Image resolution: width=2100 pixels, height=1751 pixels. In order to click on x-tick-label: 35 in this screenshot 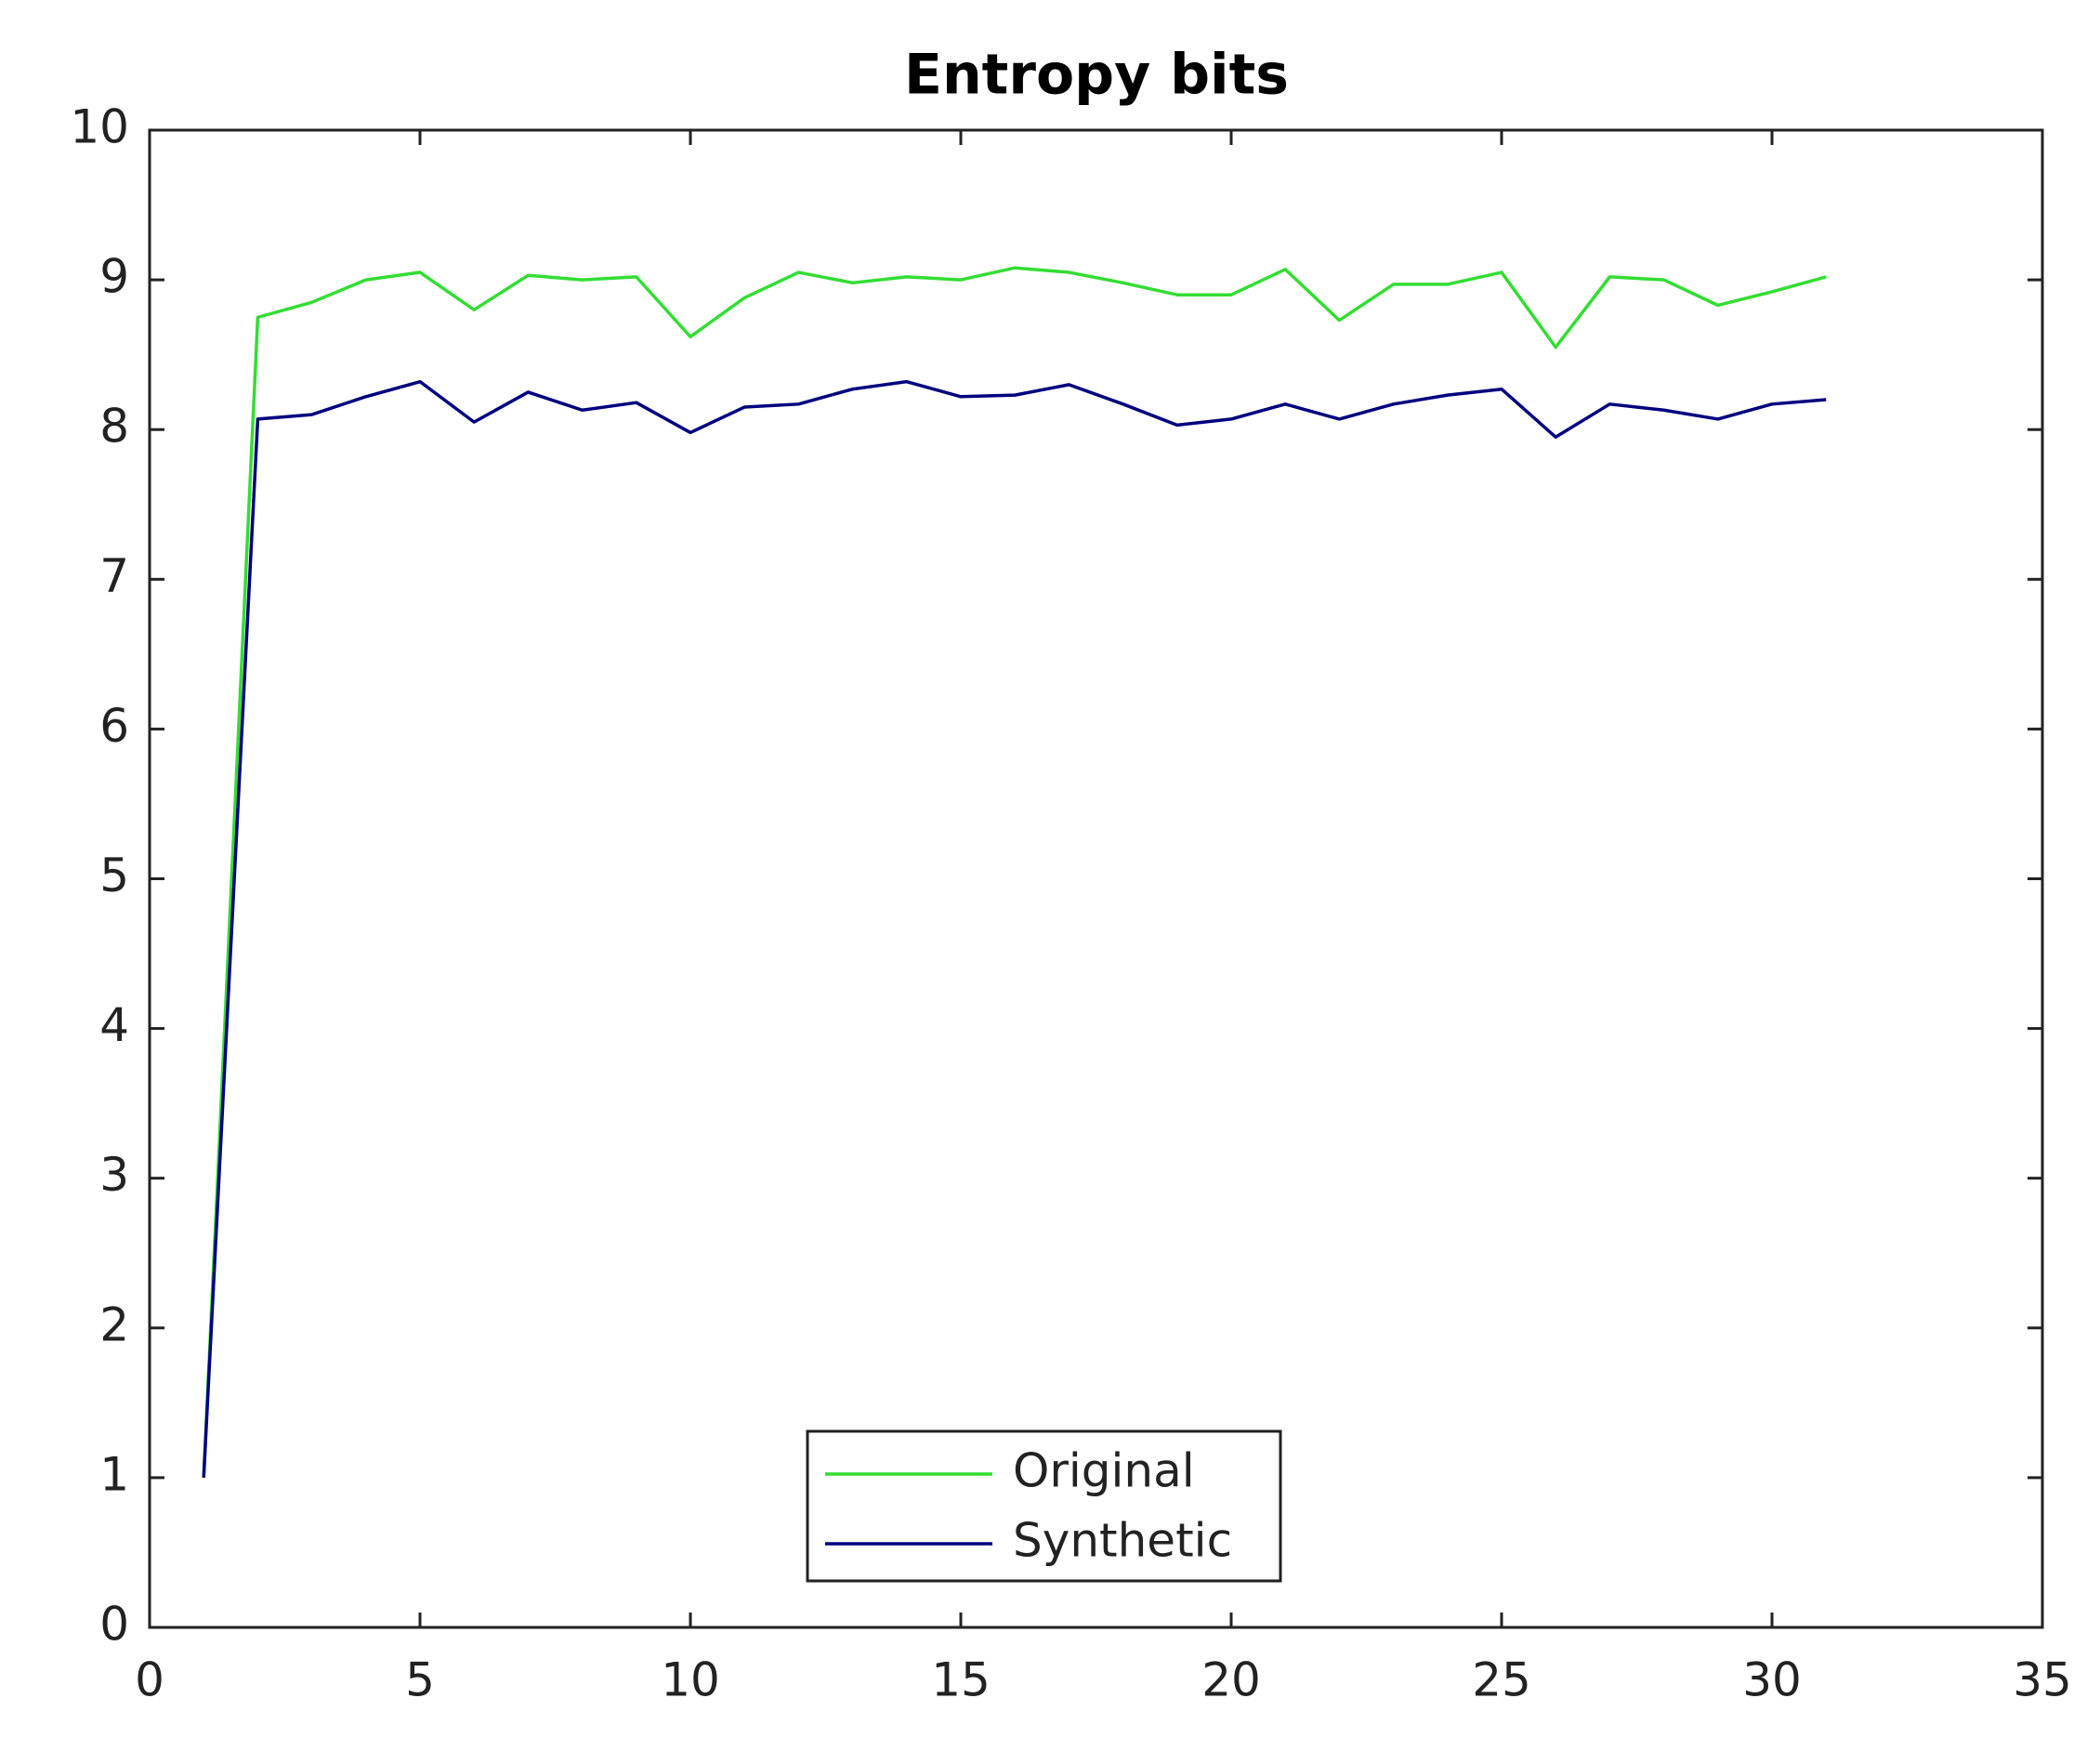, I will do `click(2042, 1680)`.